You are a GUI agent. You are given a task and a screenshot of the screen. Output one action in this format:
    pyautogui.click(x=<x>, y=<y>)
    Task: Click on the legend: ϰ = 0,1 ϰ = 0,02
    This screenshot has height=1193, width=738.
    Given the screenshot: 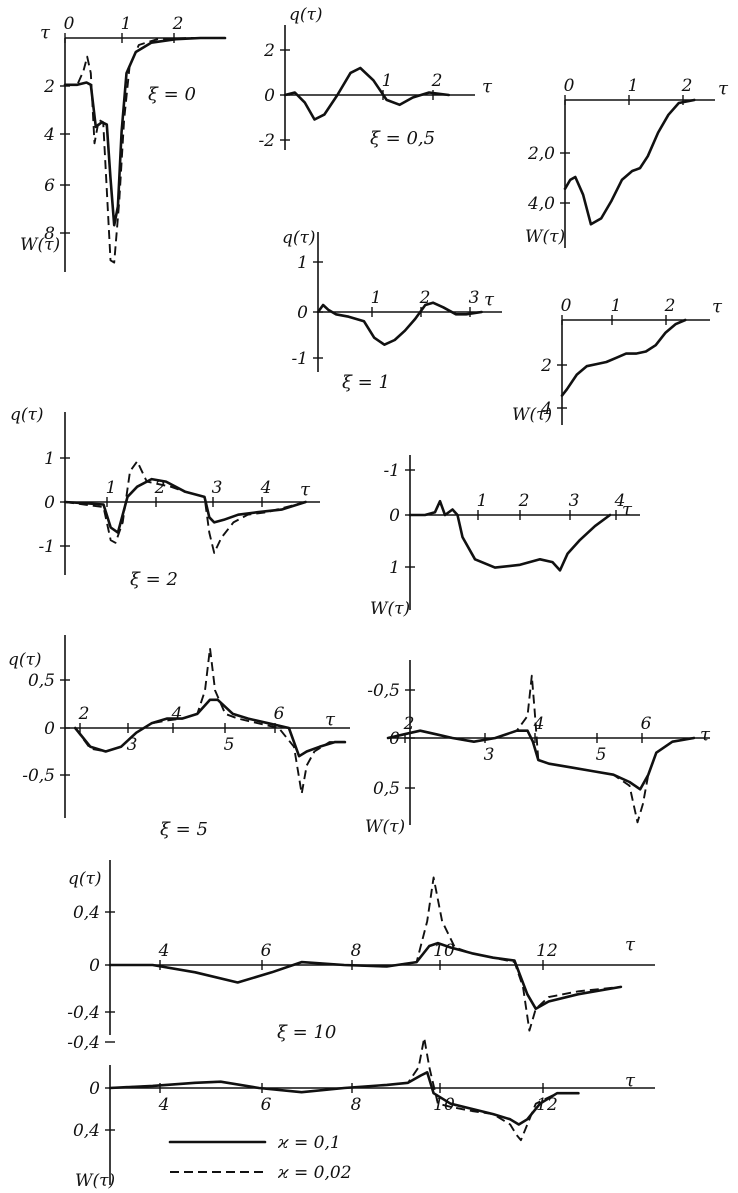 What is the action you would take?
    pyautogui.click(x=260, y=1158)
    